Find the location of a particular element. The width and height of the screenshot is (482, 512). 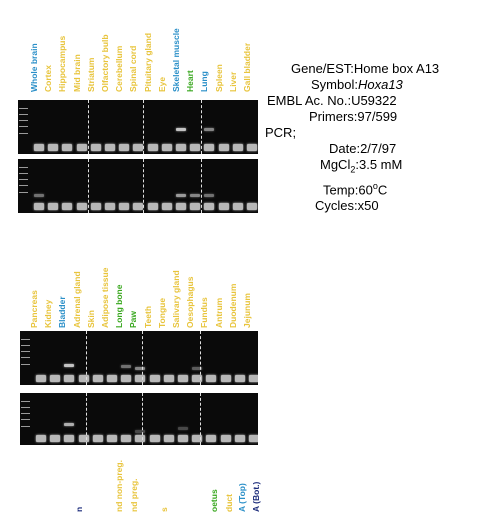

lane-label: Fundus is located at coordinates (204, 312).